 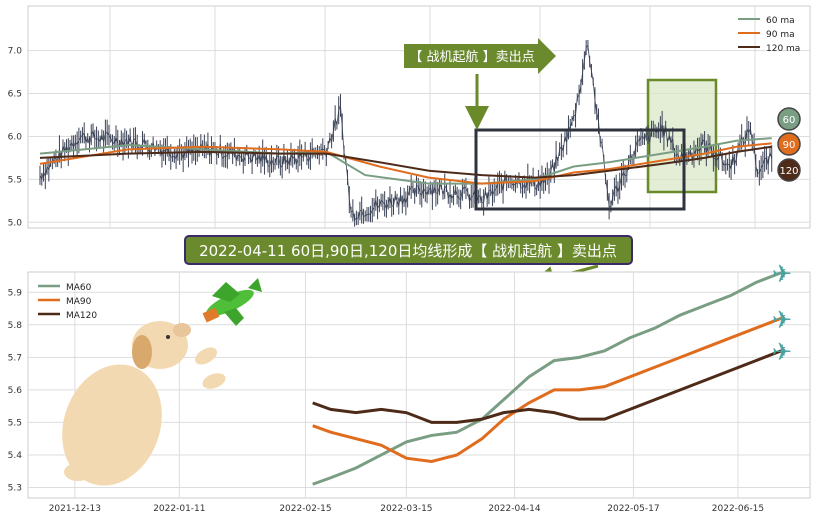 I want to click on top-series-90ma, so click(x=405, y=163).